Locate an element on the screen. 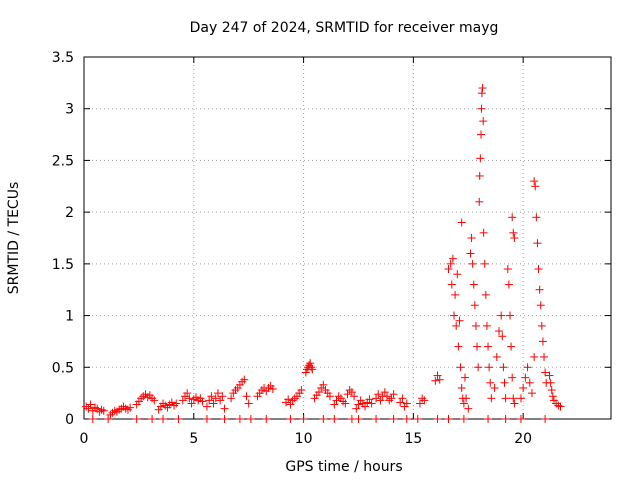 The image size is (640, 480). y-tick-label: 3 is located at coordinates (69, 110).